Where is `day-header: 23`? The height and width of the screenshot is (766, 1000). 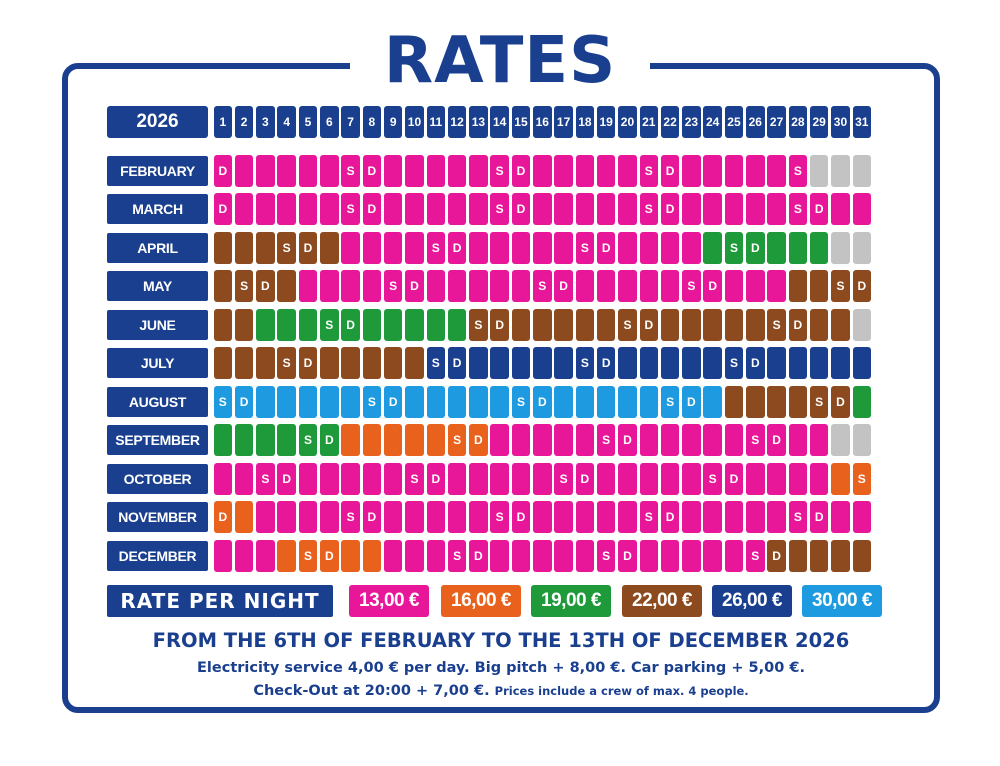
day-header: 23 is located at coordinates (691, 122).